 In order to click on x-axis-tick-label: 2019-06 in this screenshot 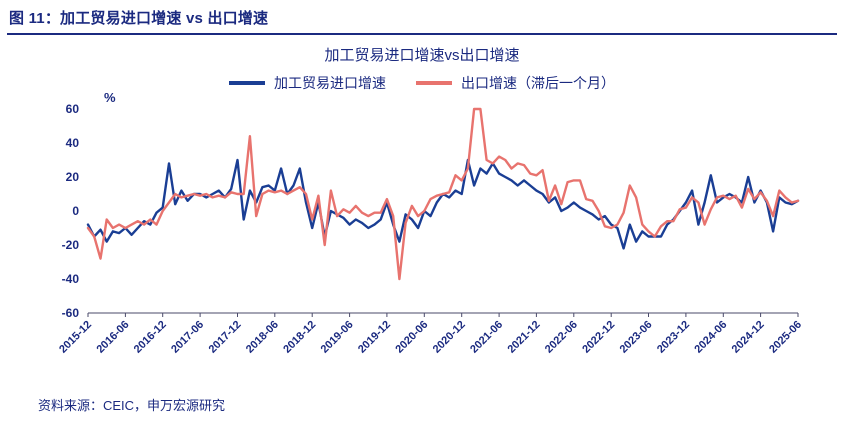, I will do `click(337, 337)`.